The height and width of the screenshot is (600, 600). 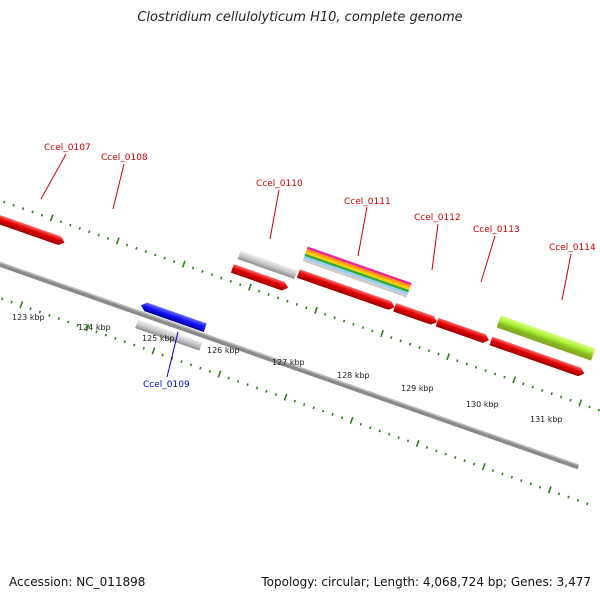 What do you see at coordinates (173, 316) in the screenshot?
I see `gene-arrow-reverse` at bounding box center [173, 316].